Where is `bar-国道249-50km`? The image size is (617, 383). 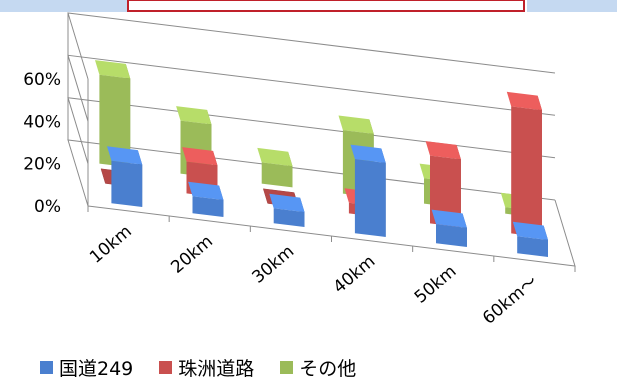 bar-国道249-50km is located at coordinates (449, 228).